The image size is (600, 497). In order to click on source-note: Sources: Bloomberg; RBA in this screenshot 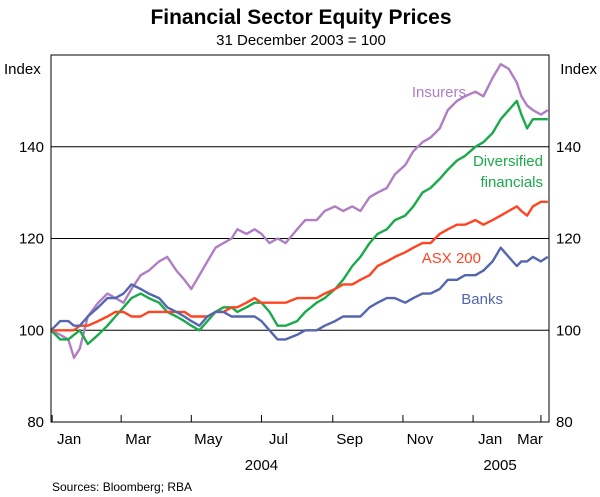, I will do `click(122, 487)`.